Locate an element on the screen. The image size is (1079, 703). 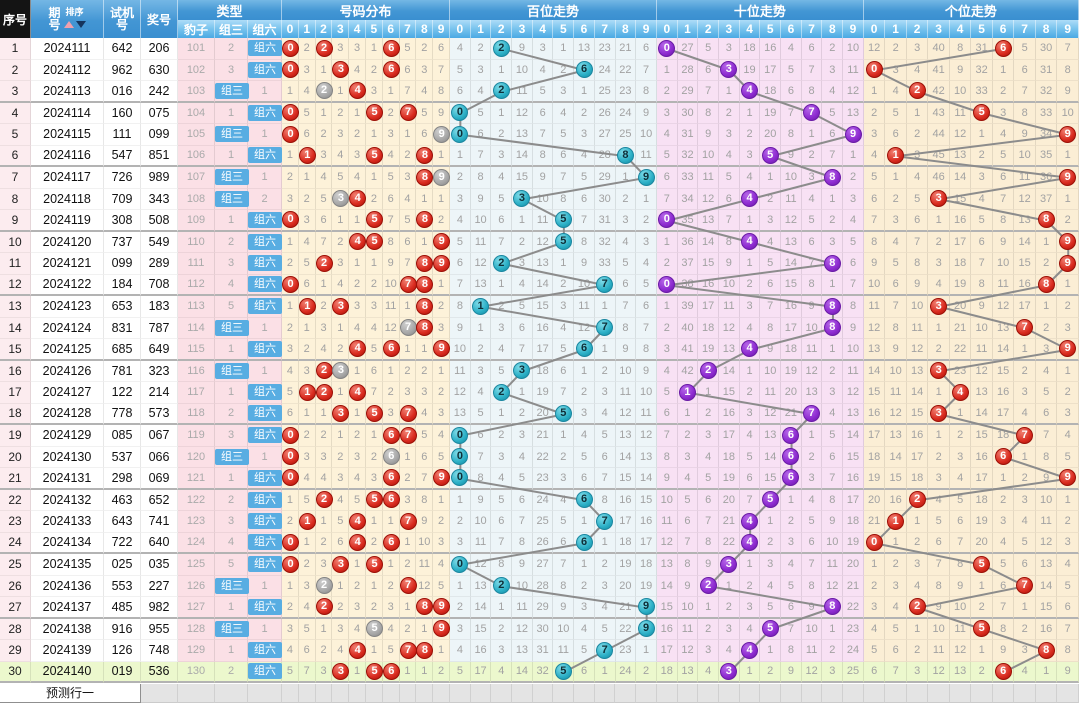
bai-cell: 15 is located at coordinates (646, 500).